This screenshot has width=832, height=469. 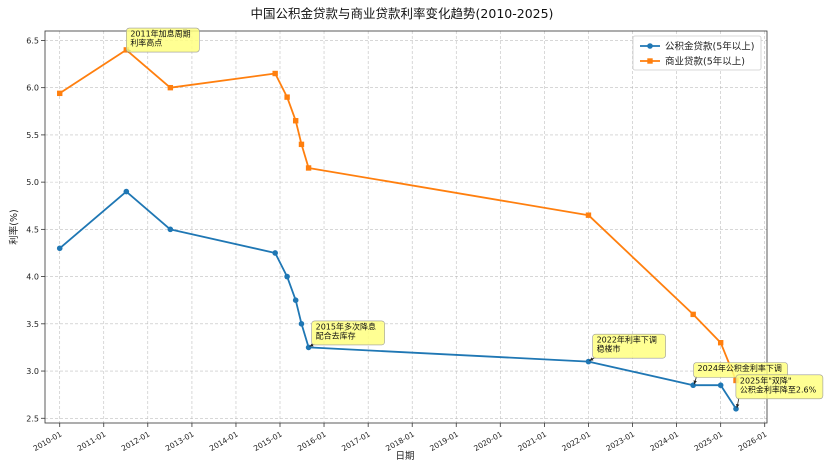 What do you see at coordinates (48, 441) in the screenshot?
I see `x-tick-label: 2010-01` at bounding box center [48, 441].